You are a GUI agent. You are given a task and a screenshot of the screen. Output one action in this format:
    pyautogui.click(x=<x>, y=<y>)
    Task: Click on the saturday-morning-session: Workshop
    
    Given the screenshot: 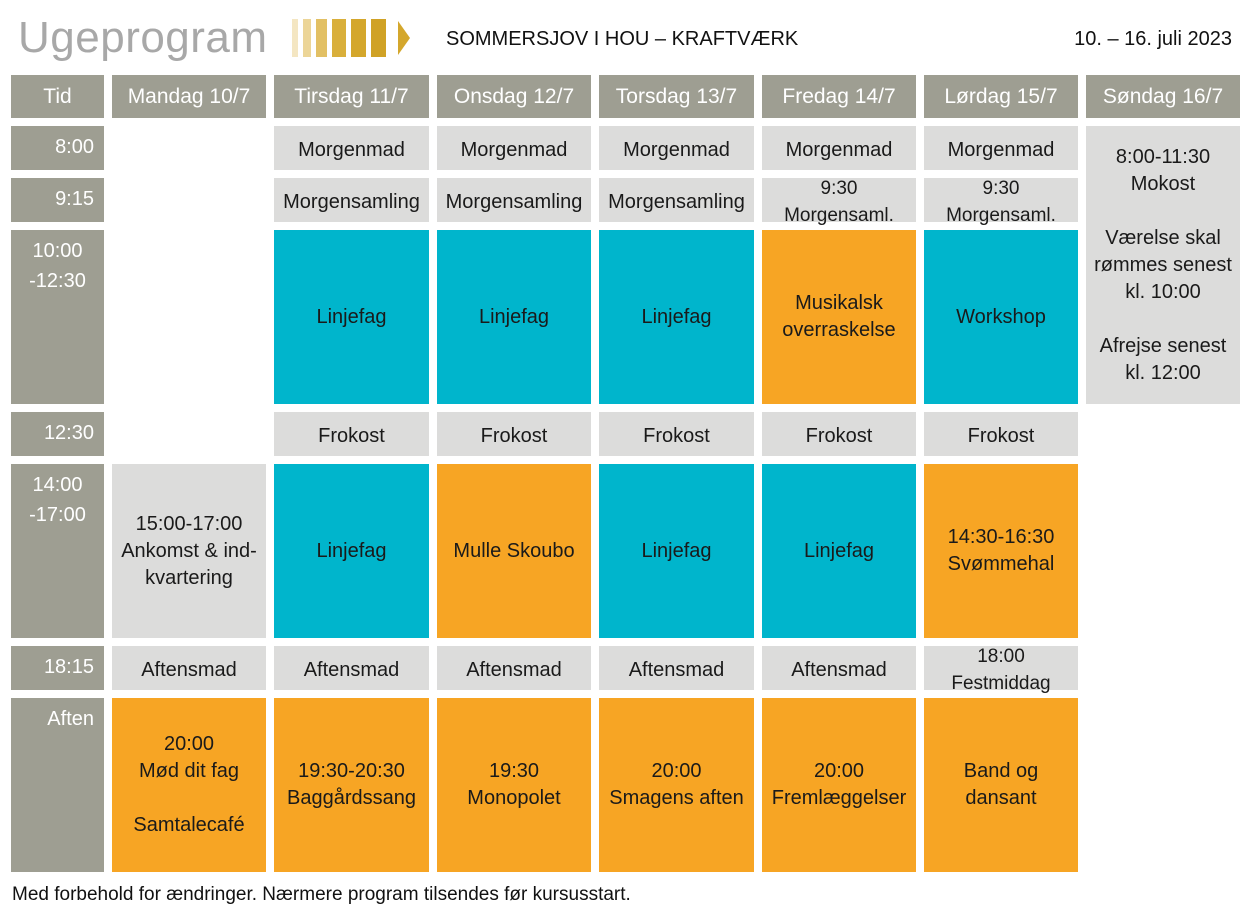 What is the action you would take?
    pyautogui.click(x=1001, y=317)
    